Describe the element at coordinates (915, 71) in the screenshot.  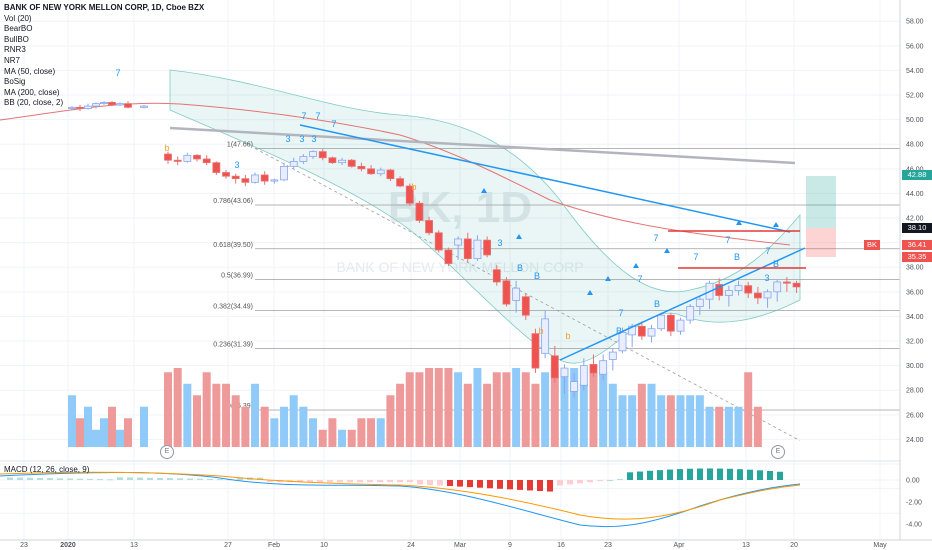
I see `price-tick-label: 54.00` at that location.